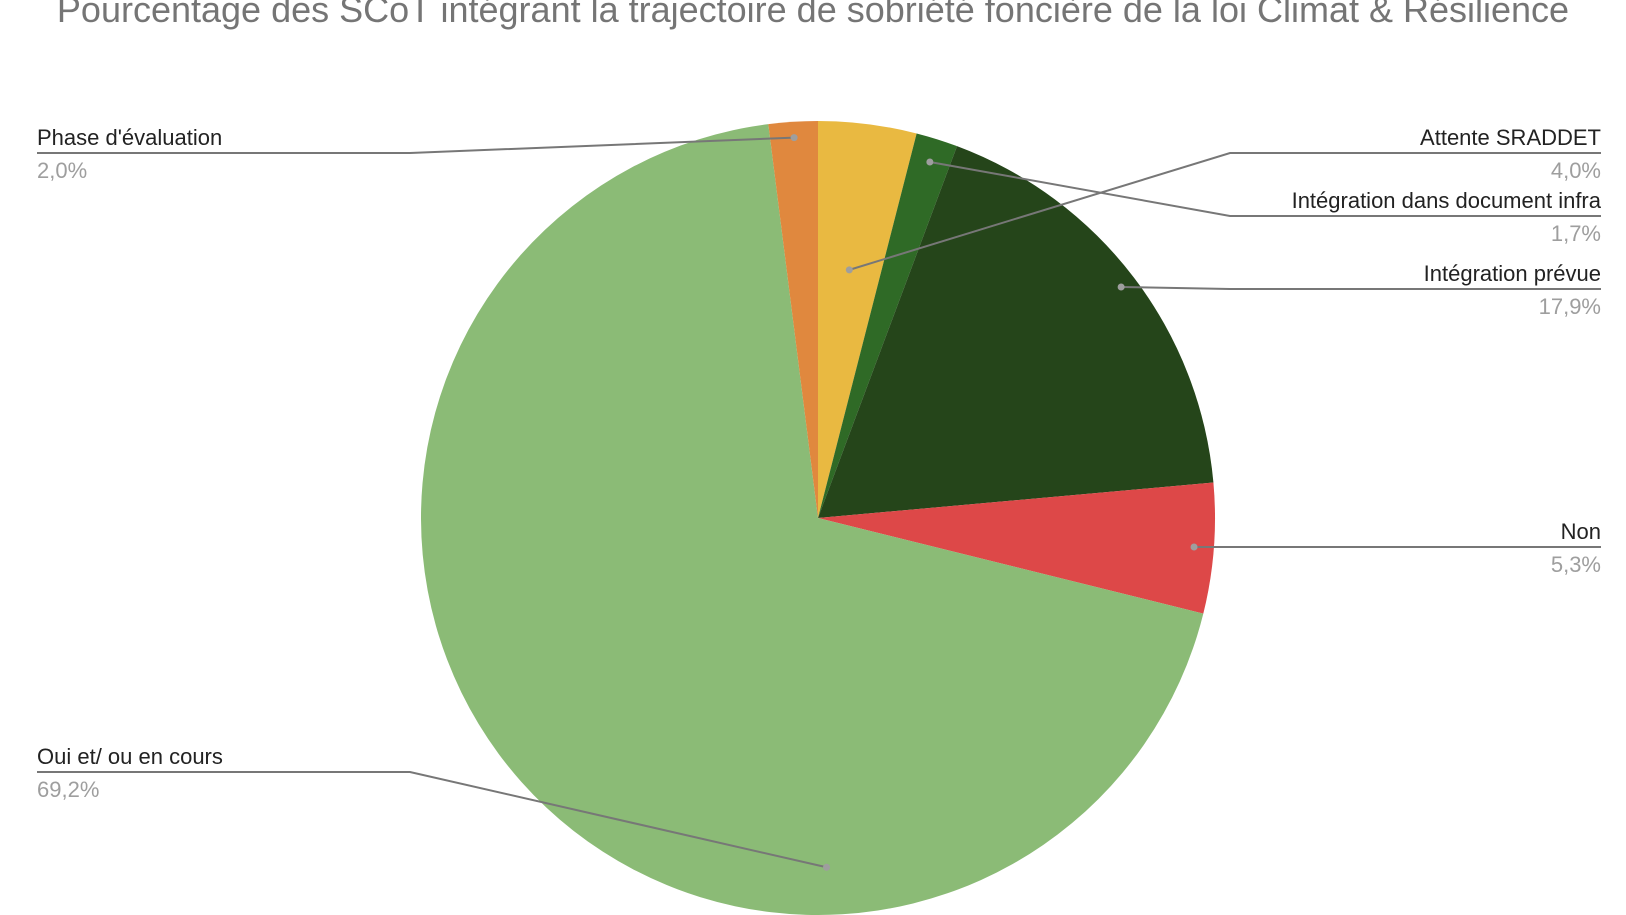 Image resolution: width=1626 pixels, height=915 pixels. What do you see at coordinates (129, 137) in the screenshot?
I see `slice-label-phase-d-evaluation: Phase d'évaluation` at bounding box center [129, 137].